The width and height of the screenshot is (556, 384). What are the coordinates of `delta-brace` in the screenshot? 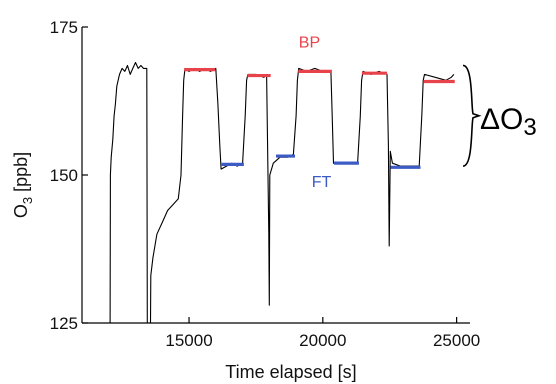 It's located at (472, 115).